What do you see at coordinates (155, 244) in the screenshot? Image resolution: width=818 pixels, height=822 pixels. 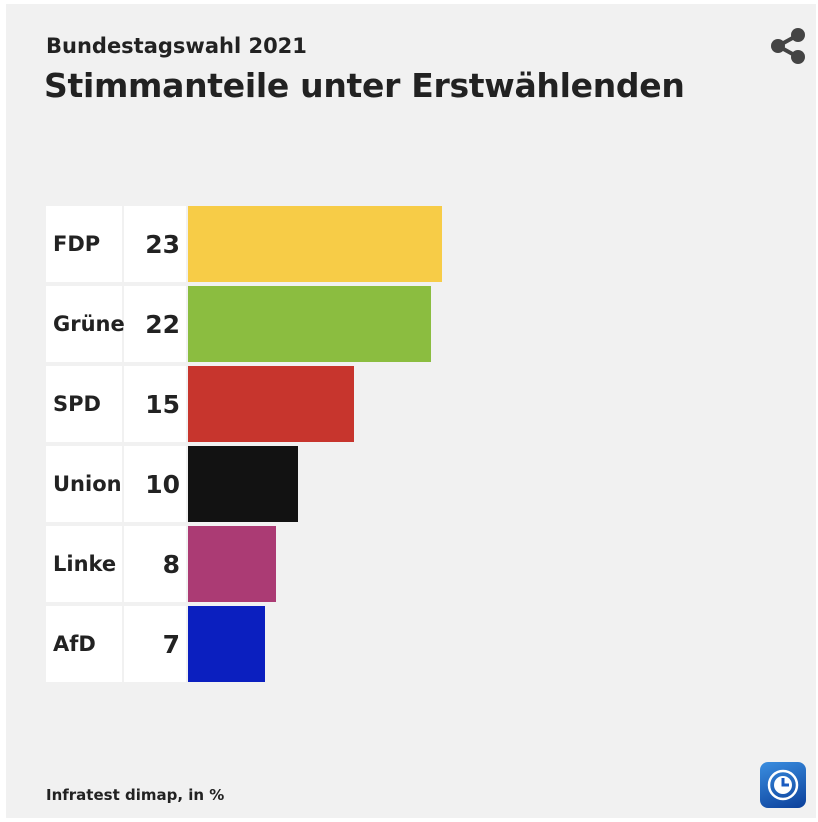 I see `value-label: 23` at bounding box center [155, 244].